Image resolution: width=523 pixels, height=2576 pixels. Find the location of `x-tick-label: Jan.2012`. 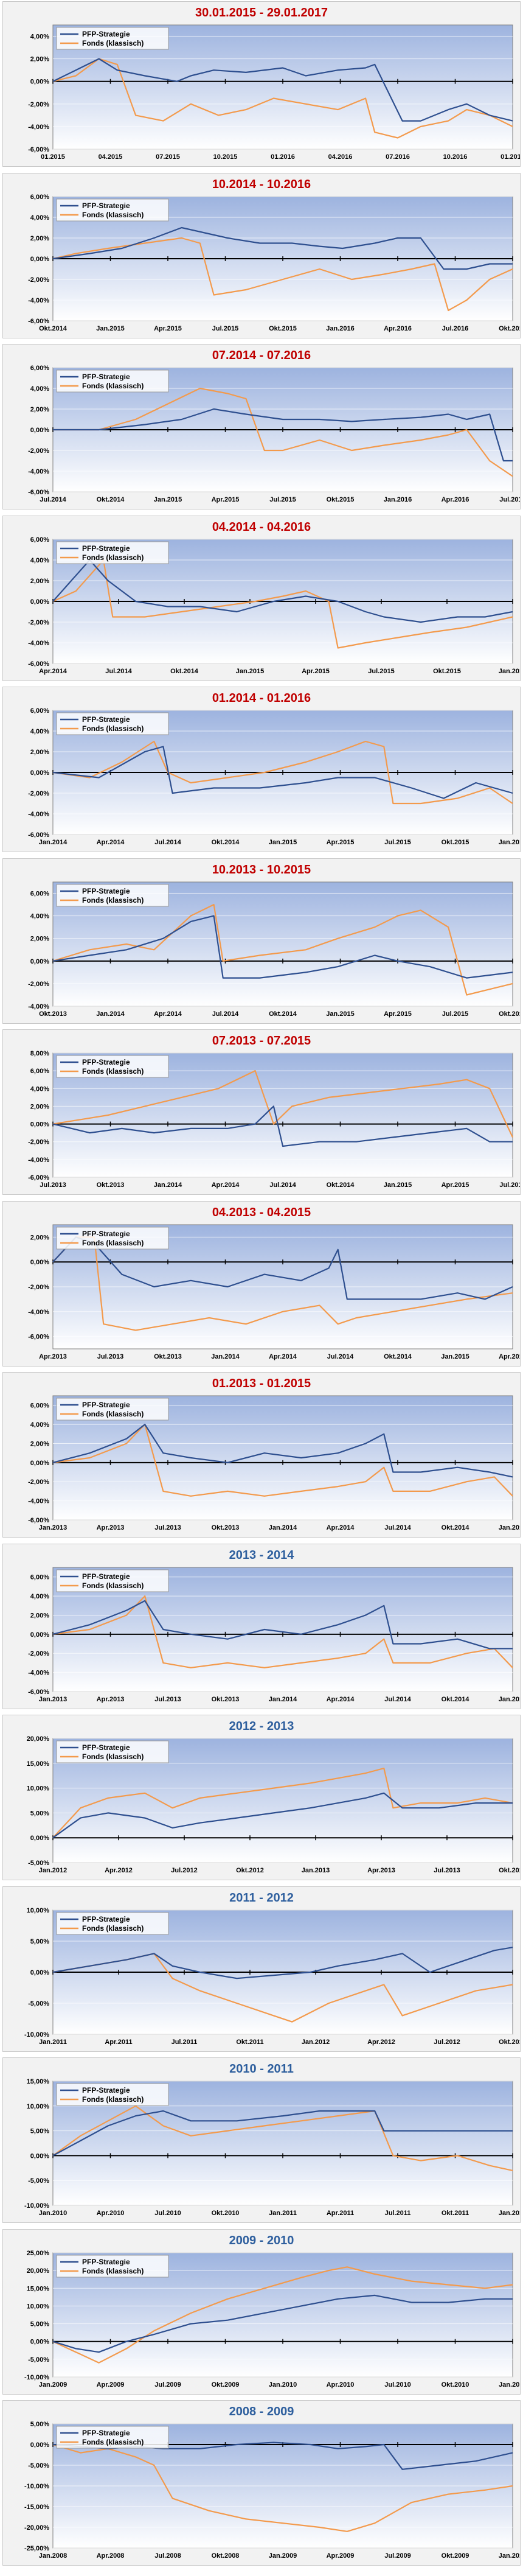

x-tick-label: Jan.2012 is located at coordinates (510, 2213).